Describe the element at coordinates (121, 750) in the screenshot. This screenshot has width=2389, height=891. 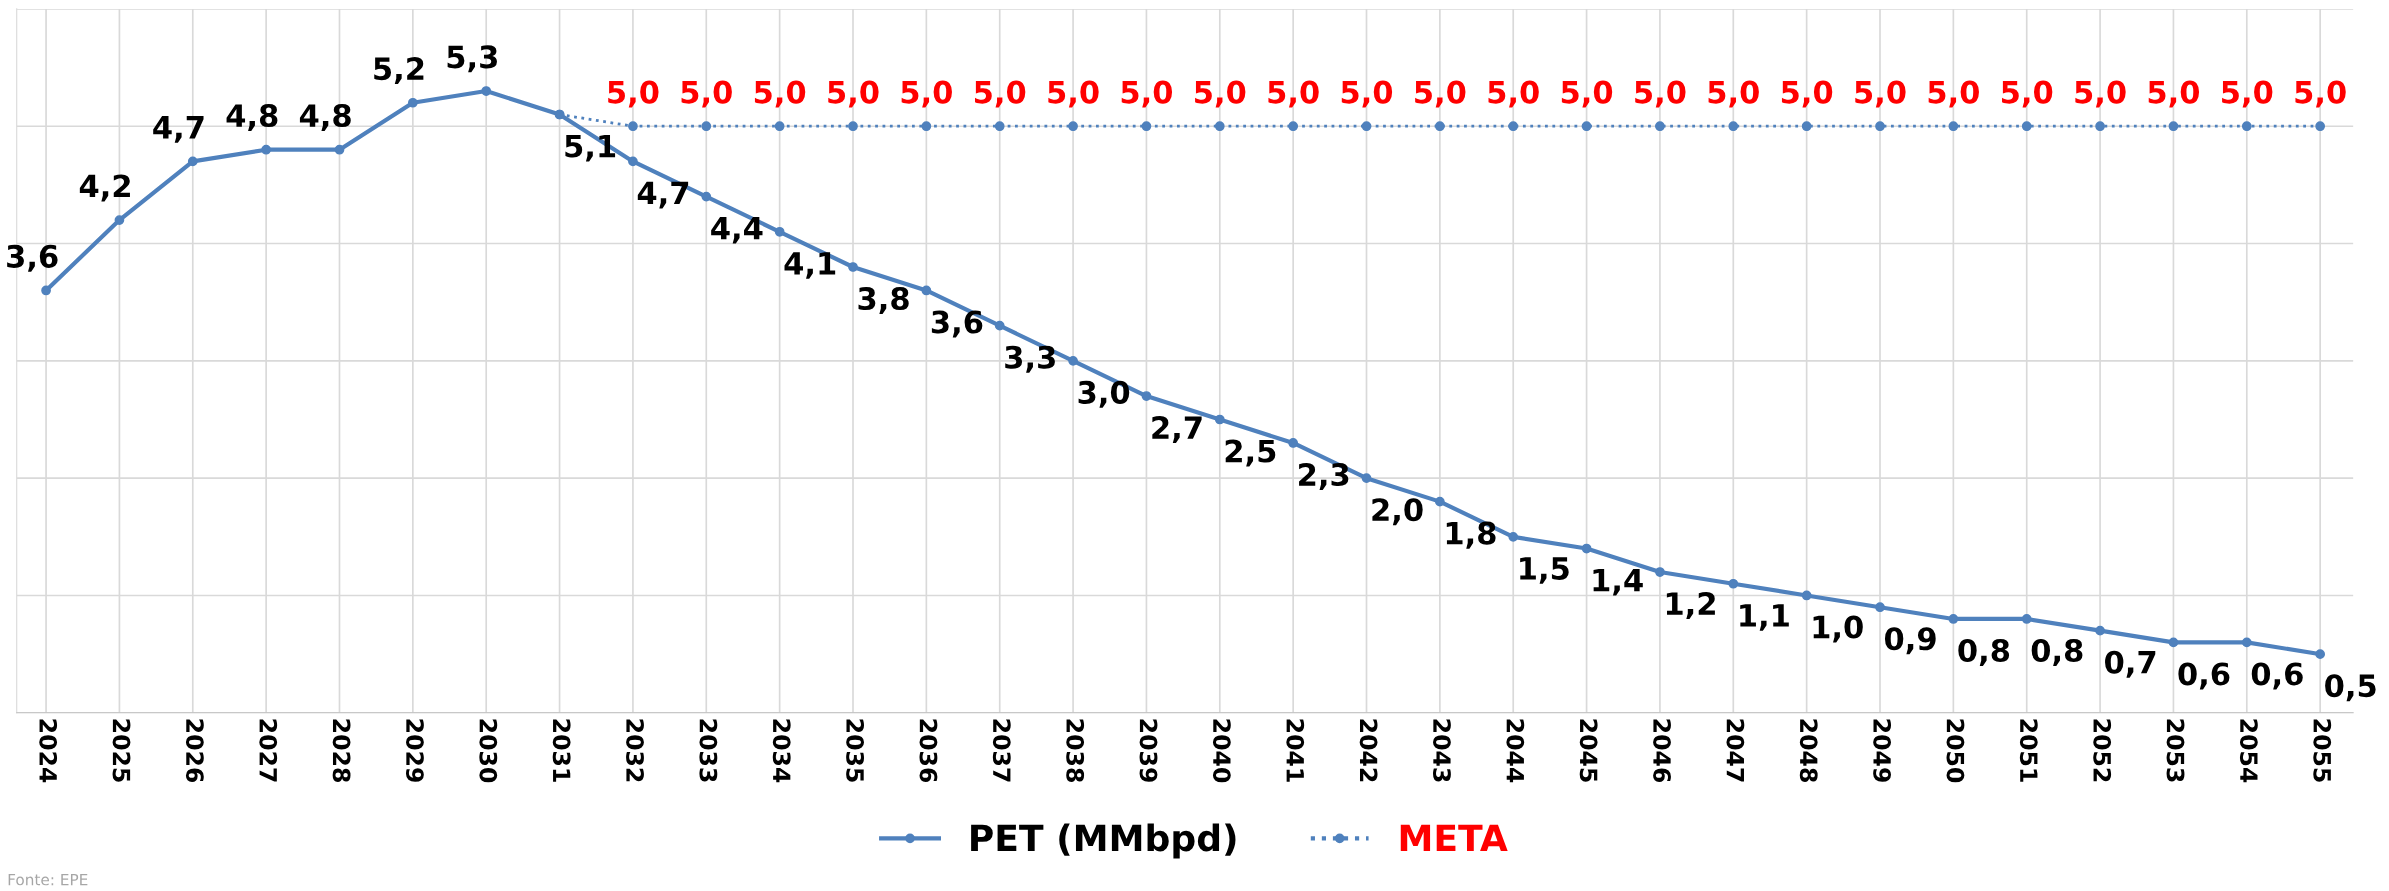
I see `x-tick-label: 2025` at that location.